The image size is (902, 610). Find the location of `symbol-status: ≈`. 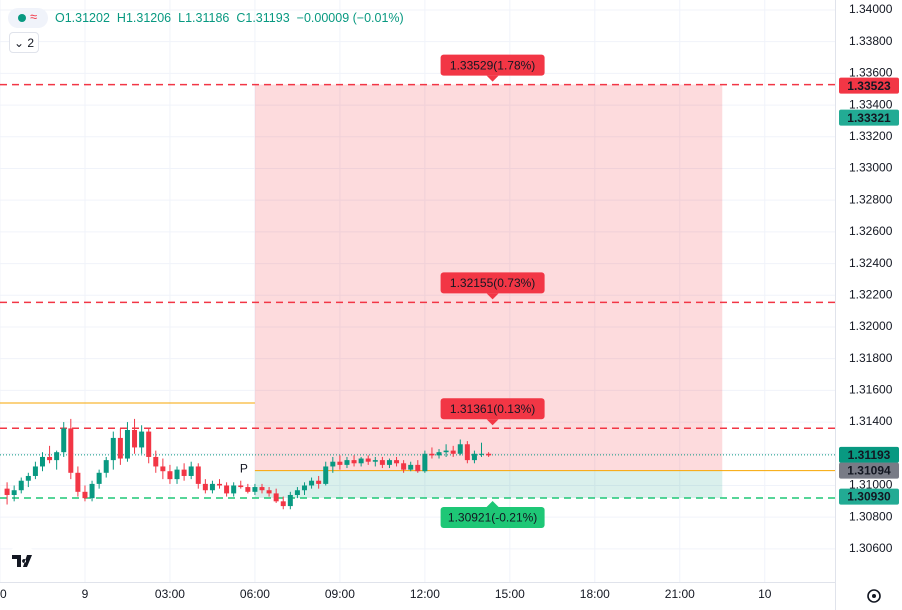

symbol-status: ≈ is located at coordinates (28, 18).